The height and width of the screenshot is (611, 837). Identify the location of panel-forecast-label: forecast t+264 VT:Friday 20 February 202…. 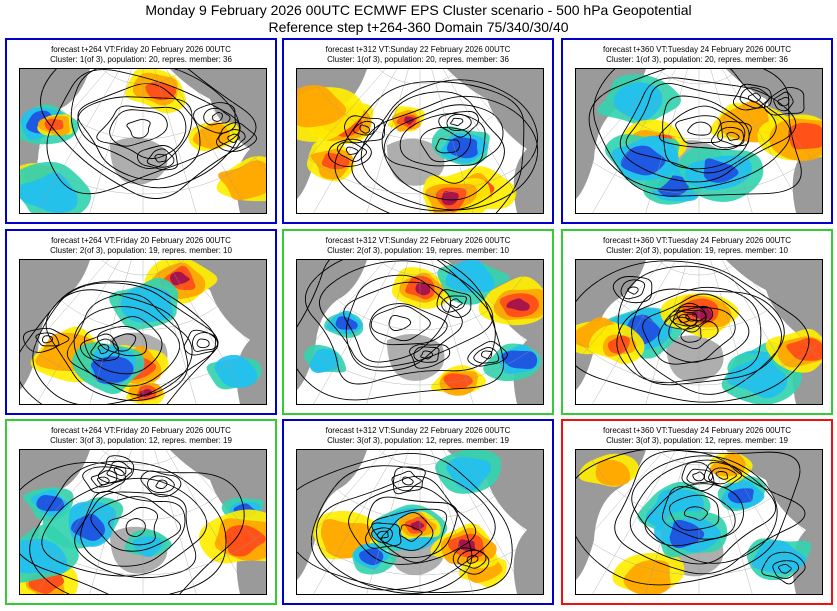
(141, 430).